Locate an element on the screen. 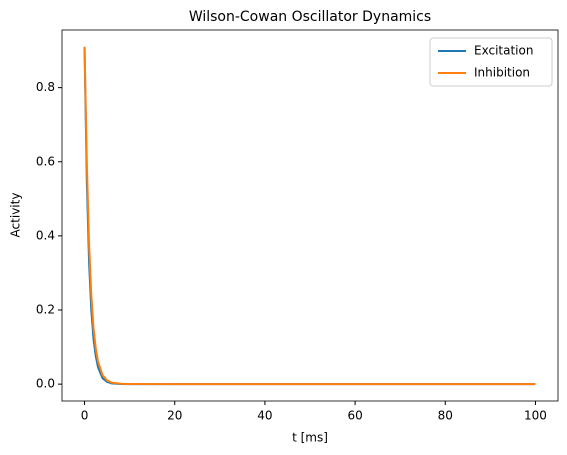 The image size is (567, 455). chart-title: Wilson-Cowan Oscillator Dynamics is located at coordinates (310, 17).